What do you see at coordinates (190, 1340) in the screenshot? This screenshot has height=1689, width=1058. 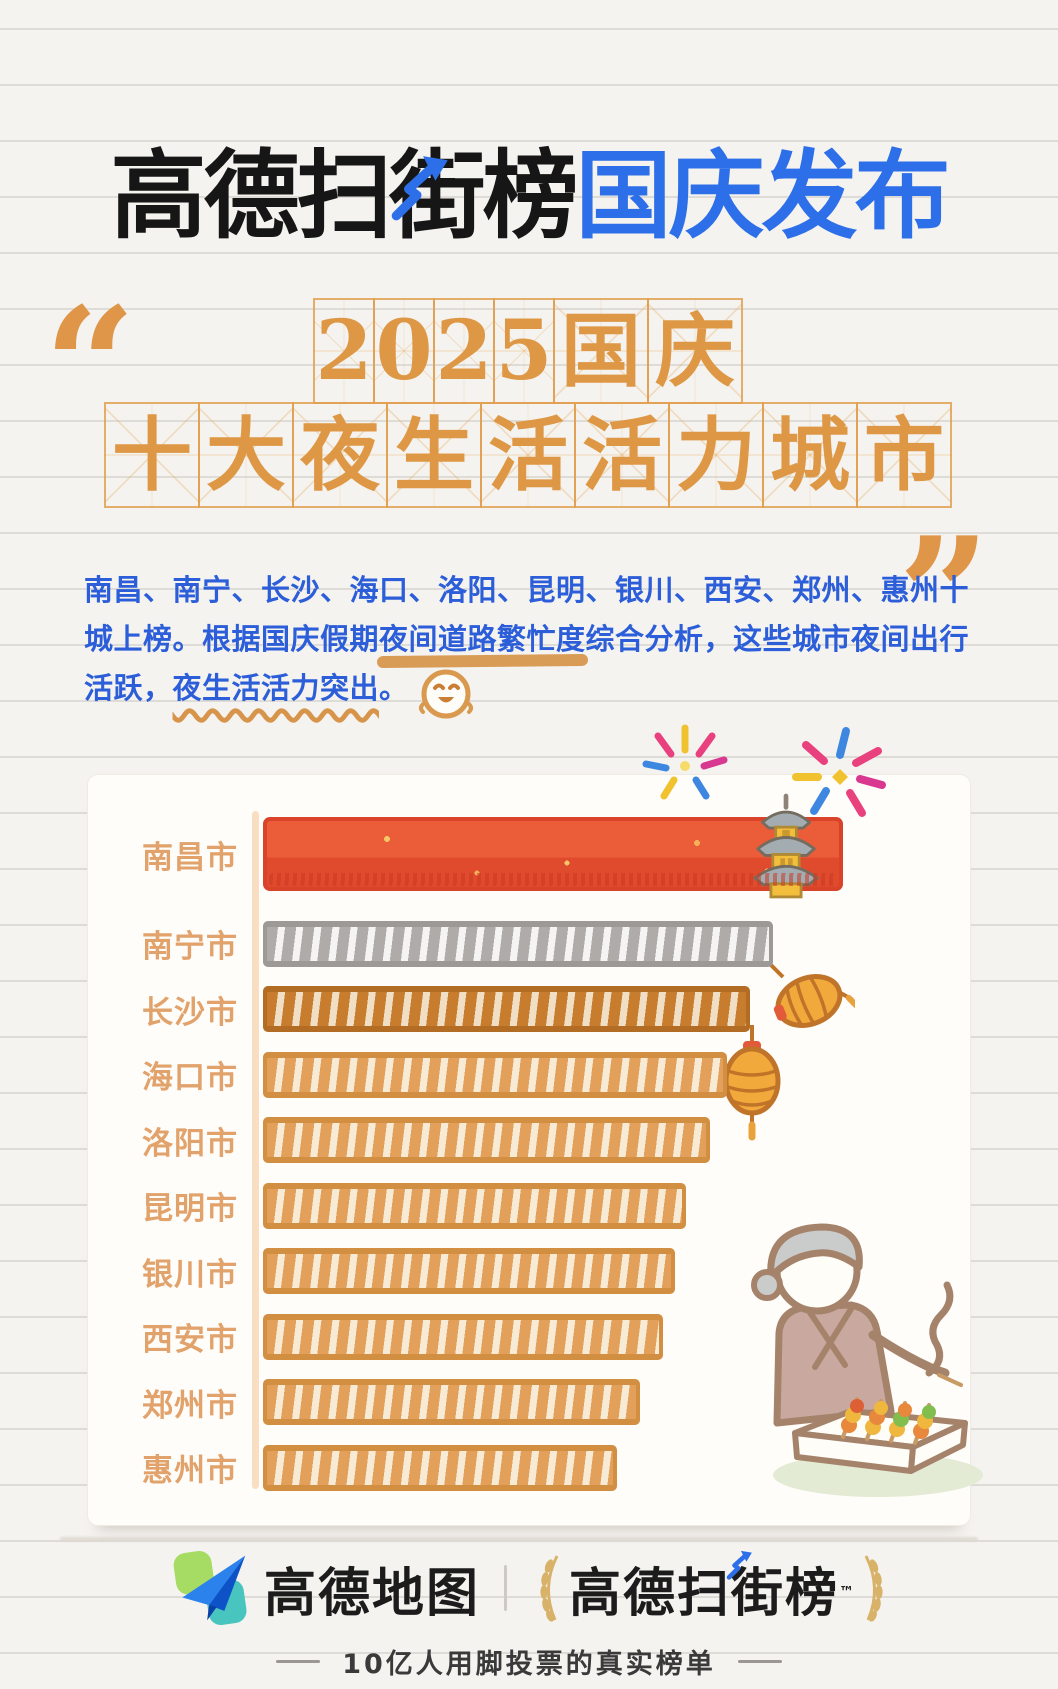 I see `city-label: 西安市` at bounding box center [190, 1340].